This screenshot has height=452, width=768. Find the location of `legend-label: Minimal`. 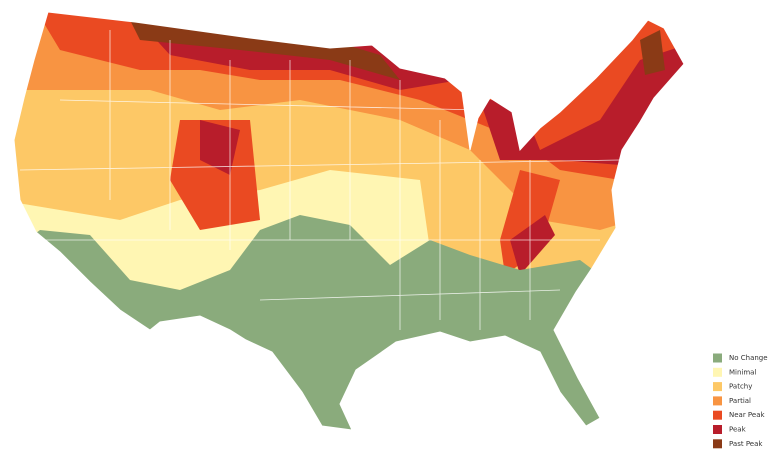

legend-label: Minimal is located at coordinates (742, 372).